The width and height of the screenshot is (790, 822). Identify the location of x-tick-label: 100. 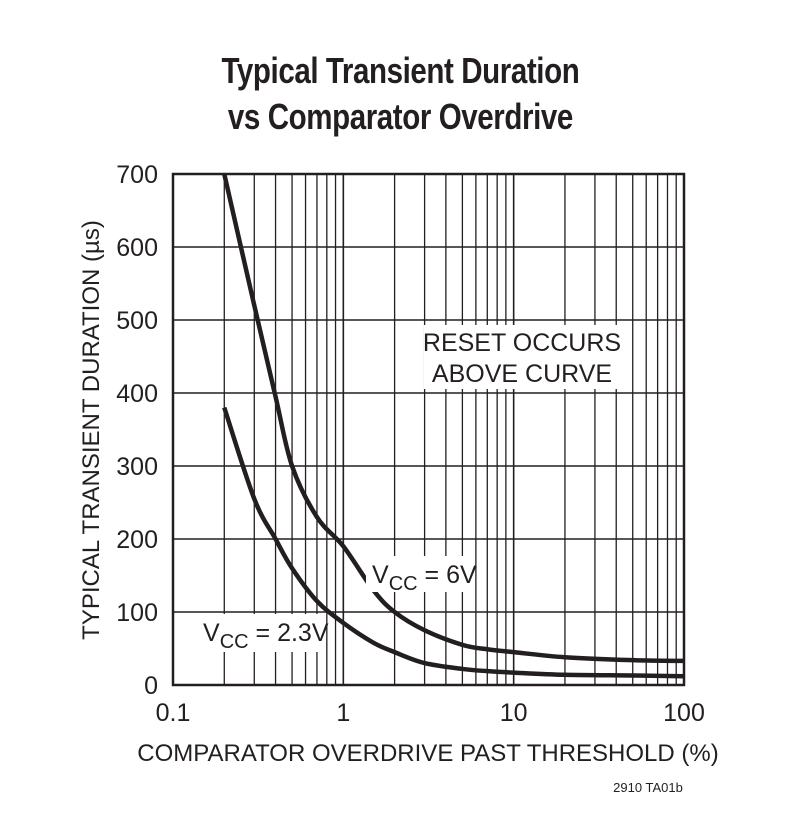
(684, 713).